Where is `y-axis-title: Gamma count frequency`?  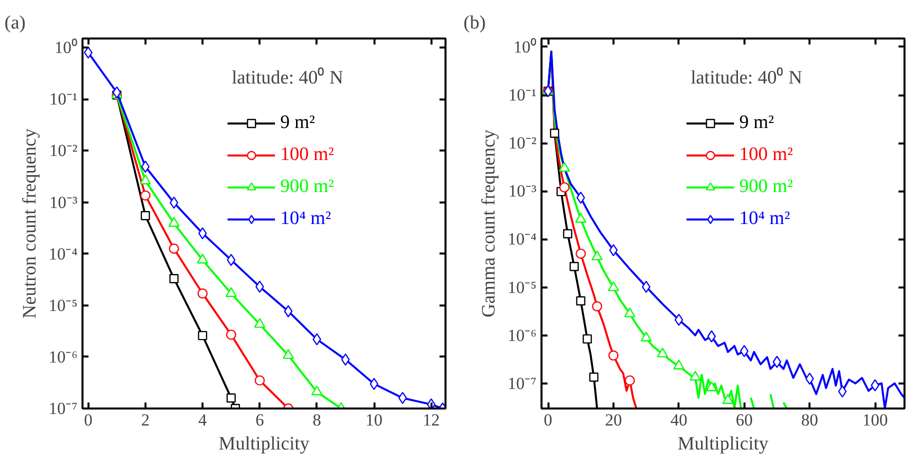 y-axis-title: Gamma count frequency is located at coordinates (489, 223).